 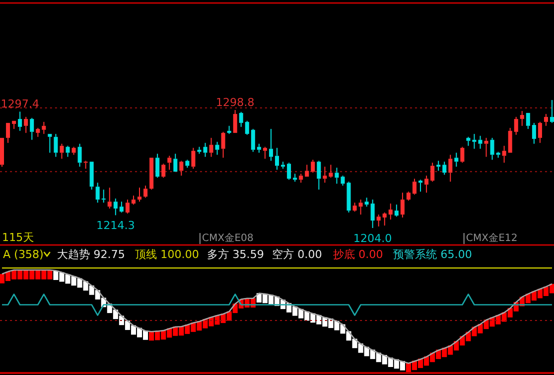 What do you see at coordinates (23, 254) in the screenshot?
I see `text: A (358)` at bounding box center [23, 254].